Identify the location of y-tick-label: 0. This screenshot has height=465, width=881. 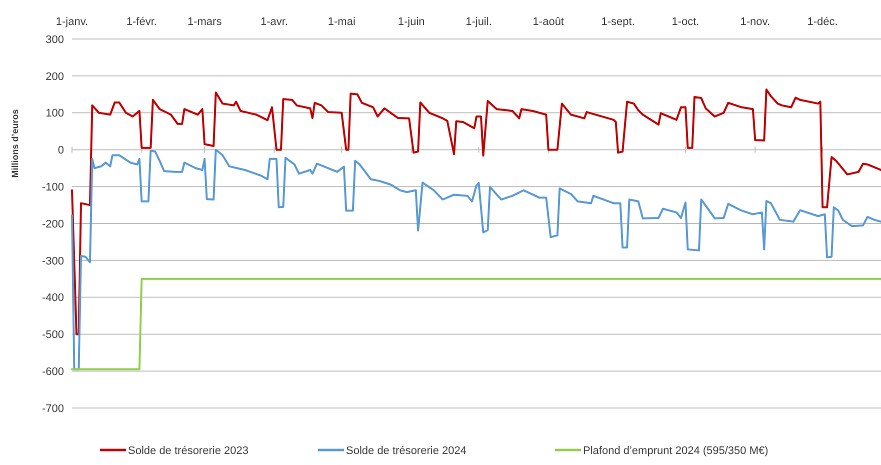
(61, 150).